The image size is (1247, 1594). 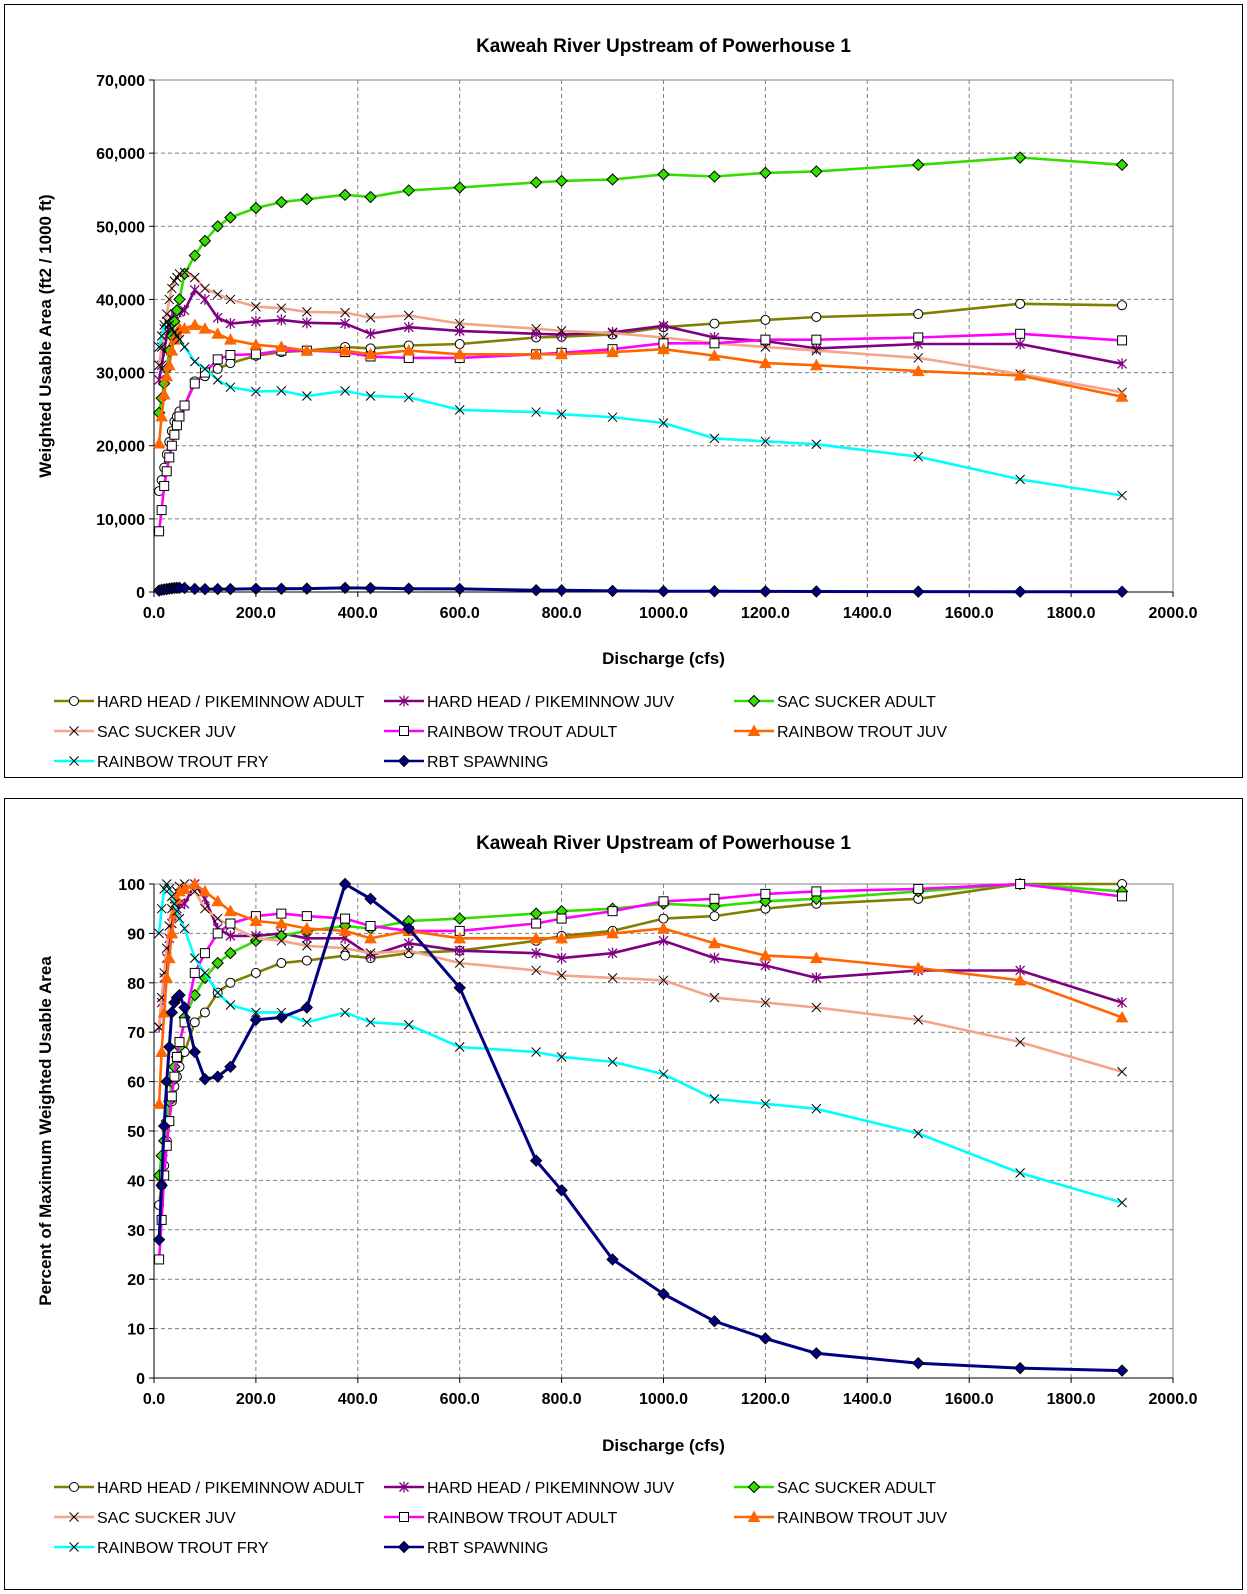 What do you see at coordinates (640, 408) in the screenshot?
I see `series-rainbow-trout-fry` at bounding box center [640, 408].